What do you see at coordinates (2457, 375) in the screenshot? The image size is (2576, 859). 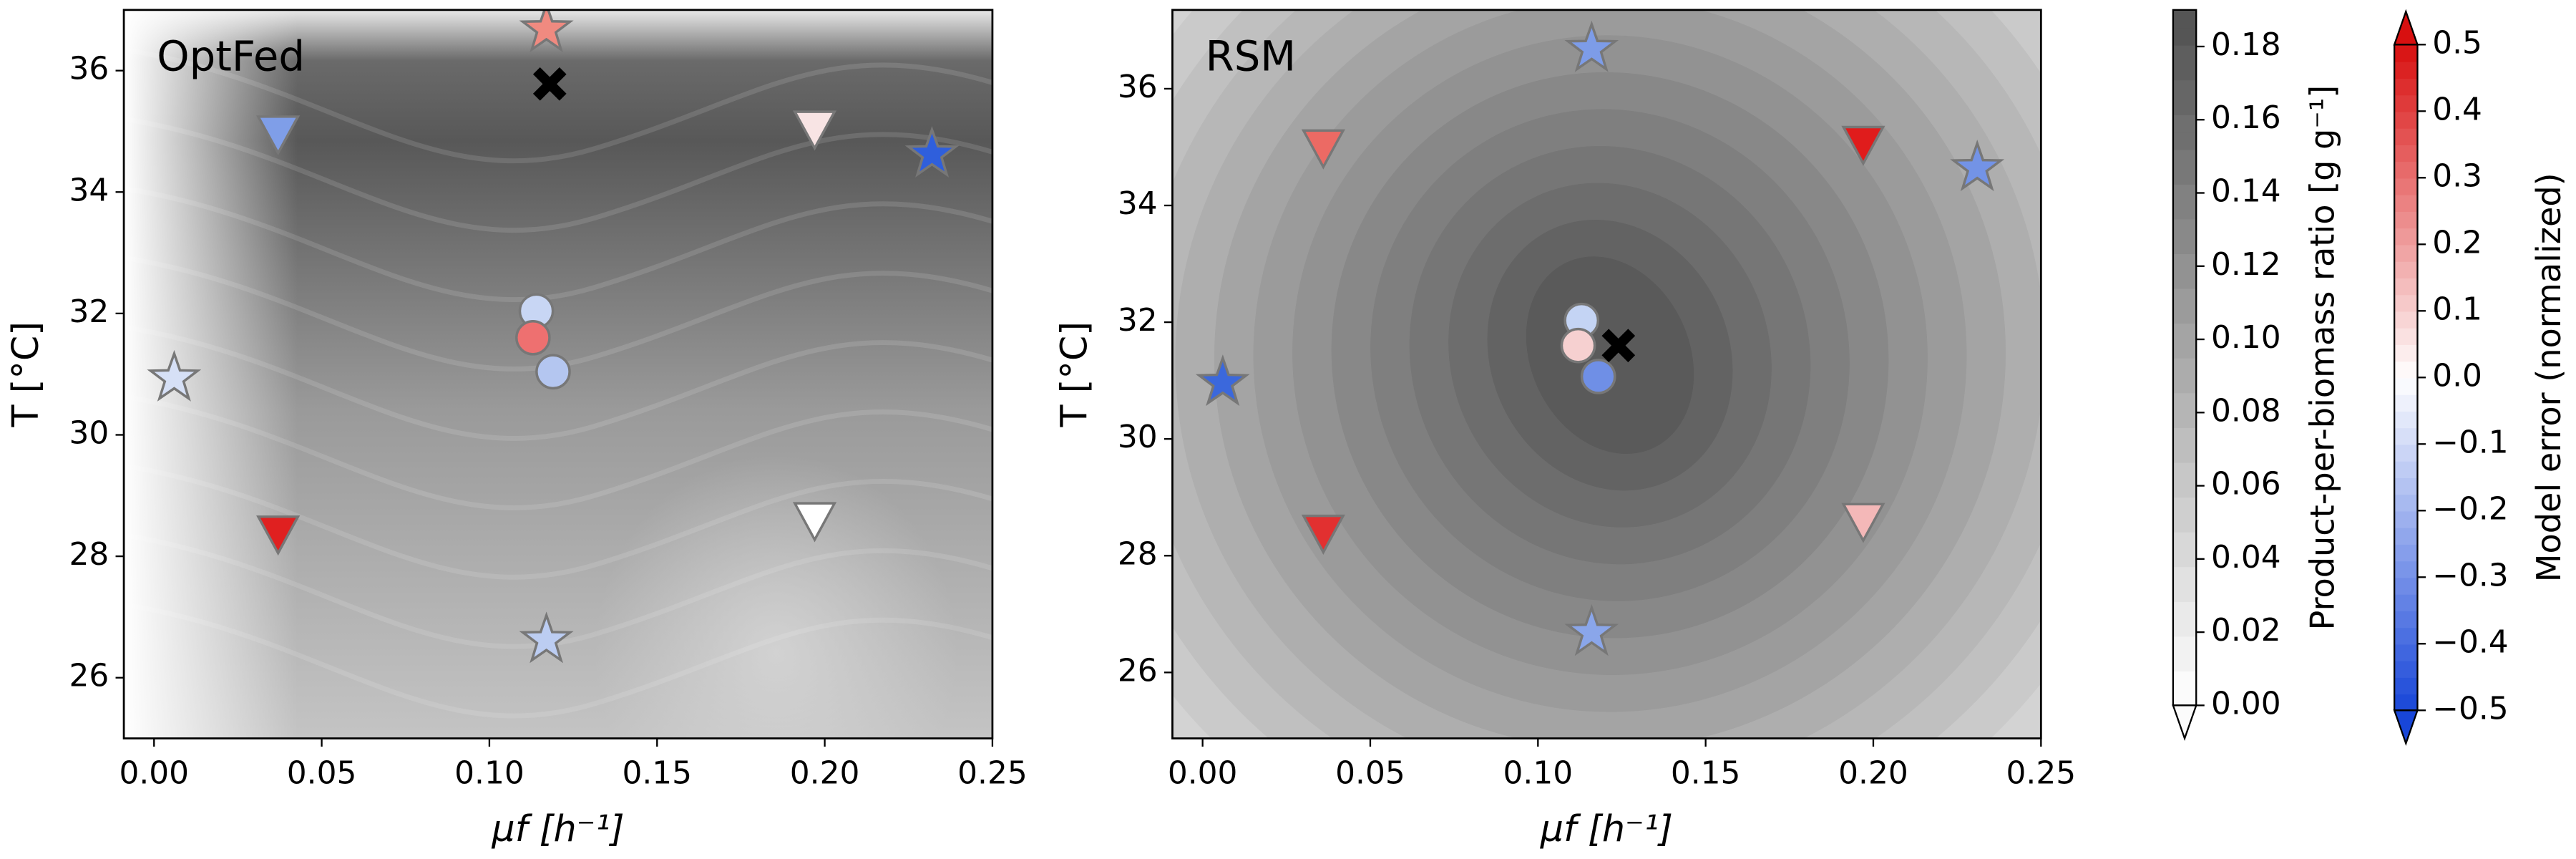 I see `colorbar-tick-label: 0.0` at bounding box center [2457, 375].